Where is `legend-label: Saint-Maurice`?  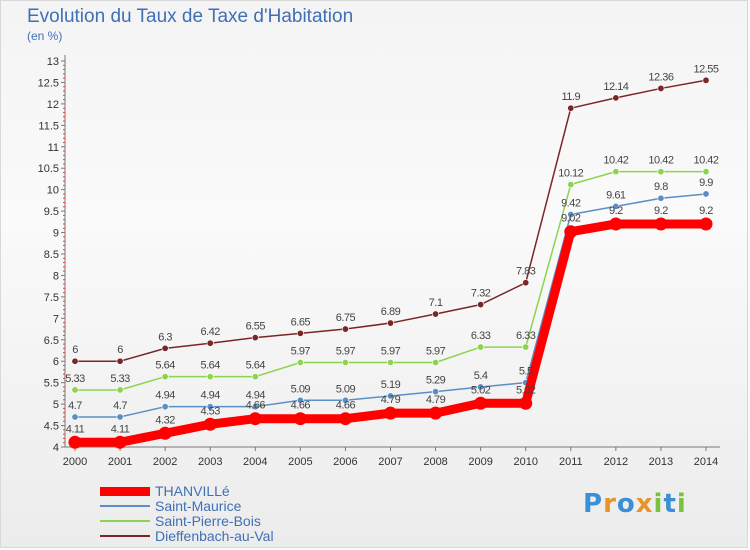 legend-label: Saint-Maurice is located at coordinates (198, 506).